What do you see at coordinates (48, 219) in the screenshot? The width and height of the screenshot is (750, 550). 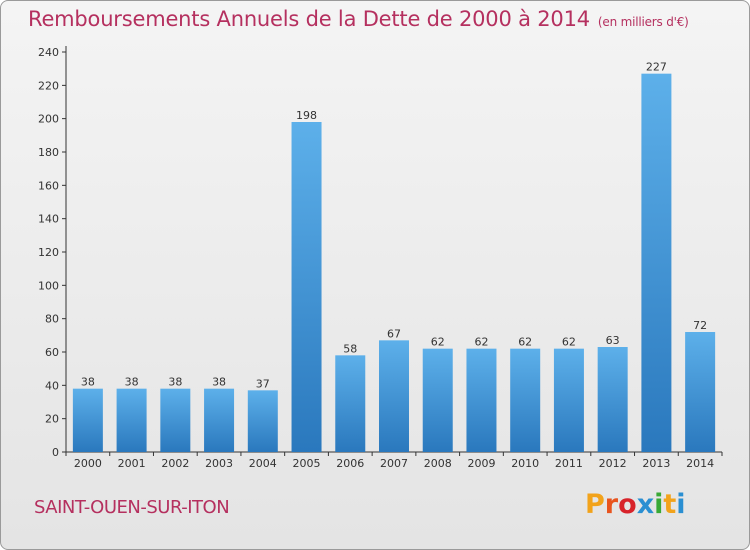 I see `y-tick-label: 140` at bounding box center [48, 219].